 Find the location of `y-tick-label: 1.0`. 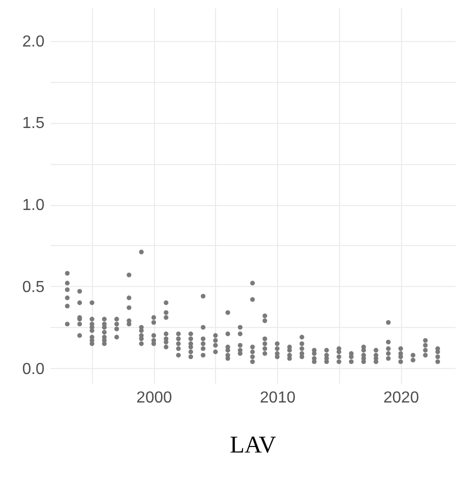

y-tick-label: 1.0 is located at coordinates (33, 205).